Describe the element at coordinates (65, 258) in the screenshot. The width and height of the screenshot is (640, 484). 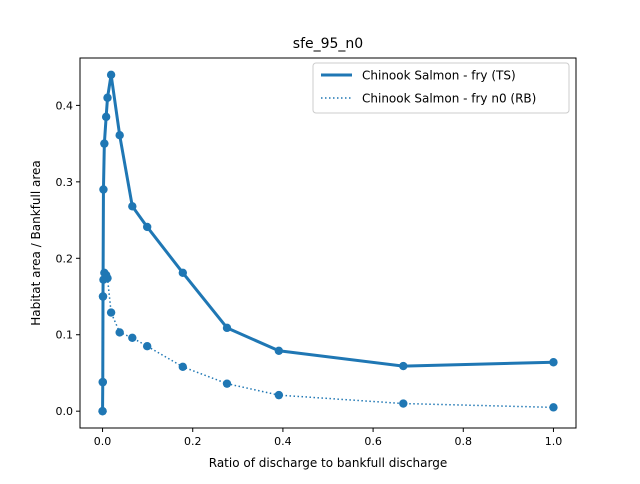
I see `y-tick-label: 0.2` at that location.